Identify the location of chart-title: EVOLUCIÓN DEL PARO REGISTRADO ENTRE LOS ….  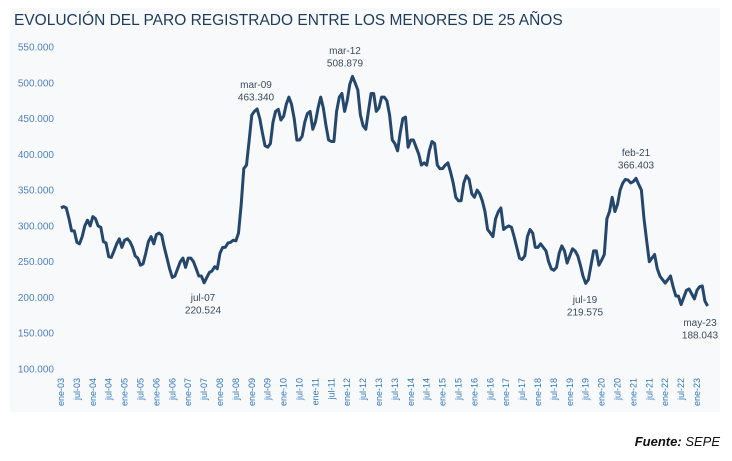
(288, 20).